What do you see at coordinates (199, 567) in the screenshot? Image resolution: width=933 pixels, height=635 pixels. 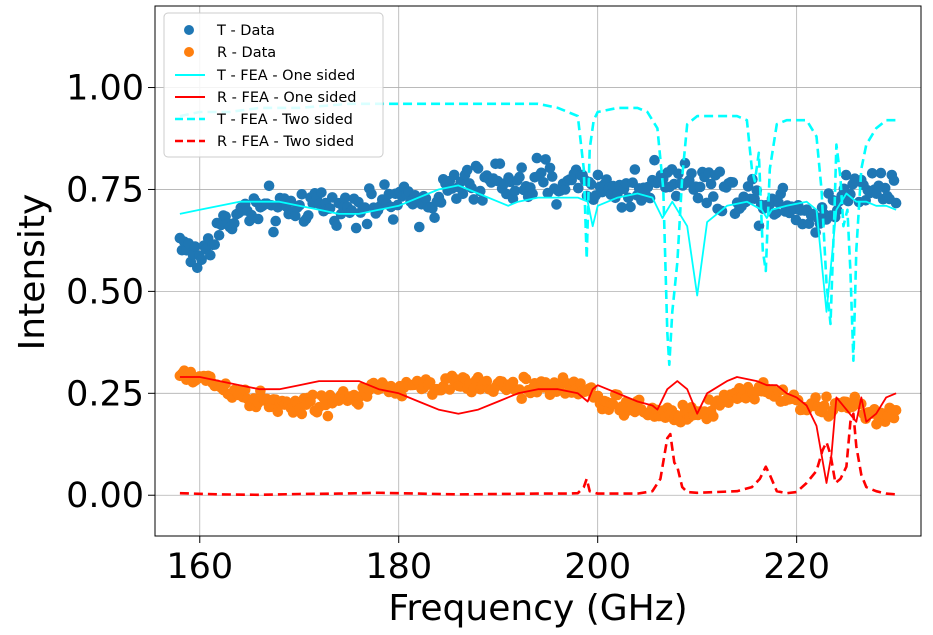 I see `x-tick-label: 160` at bounding box center [199, 567].